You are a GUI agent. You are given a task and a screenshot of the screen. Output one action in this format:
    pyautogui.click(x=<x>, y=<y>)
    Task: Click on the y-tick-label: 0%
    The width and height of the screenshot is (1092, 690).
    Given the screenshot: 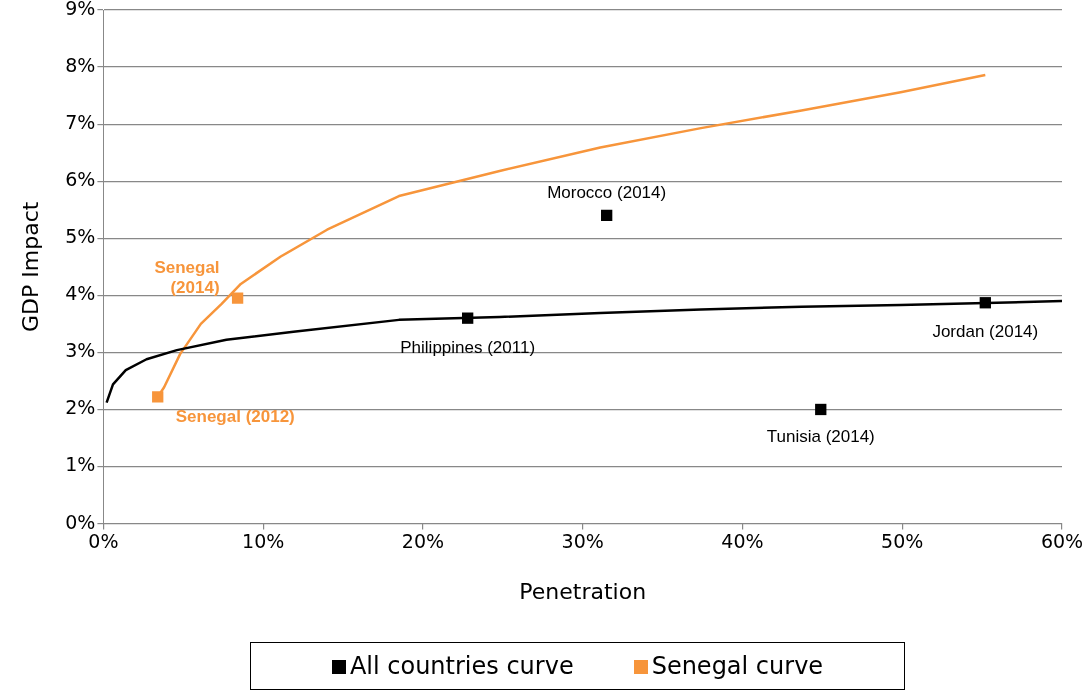 What is the action you would take?
    pyautogui.click(x=80, y=521)
    